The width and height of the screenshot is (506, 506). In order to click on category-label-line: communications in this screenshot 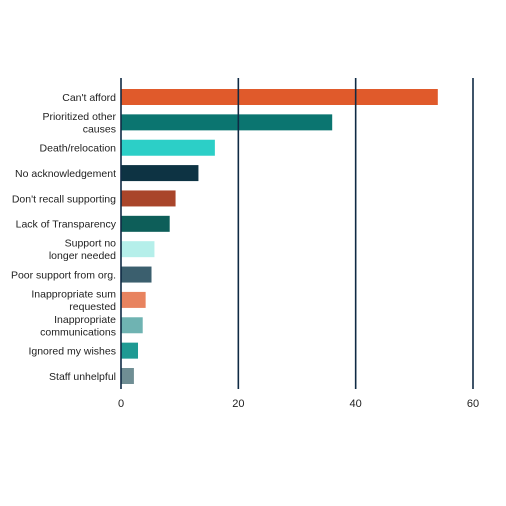, I will do `click(78, 332)`.